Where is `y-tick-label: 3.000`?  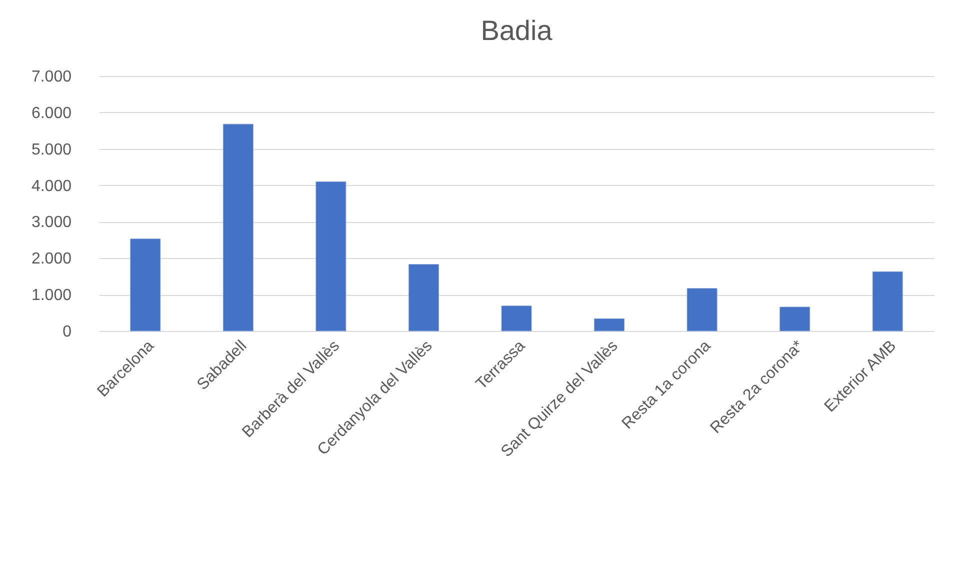 y-tick-label: 3.000 is located at coordinates (51, 223).